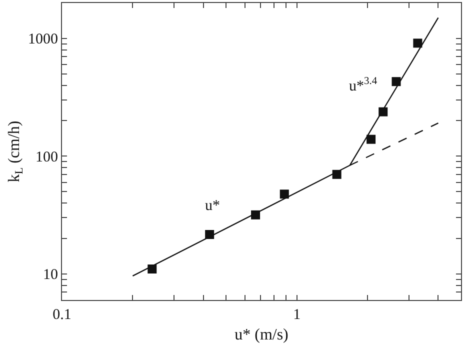 The width and height of the screenshot is (464, 344). I want to click on y-tick-label: 10, so click(50, 275).